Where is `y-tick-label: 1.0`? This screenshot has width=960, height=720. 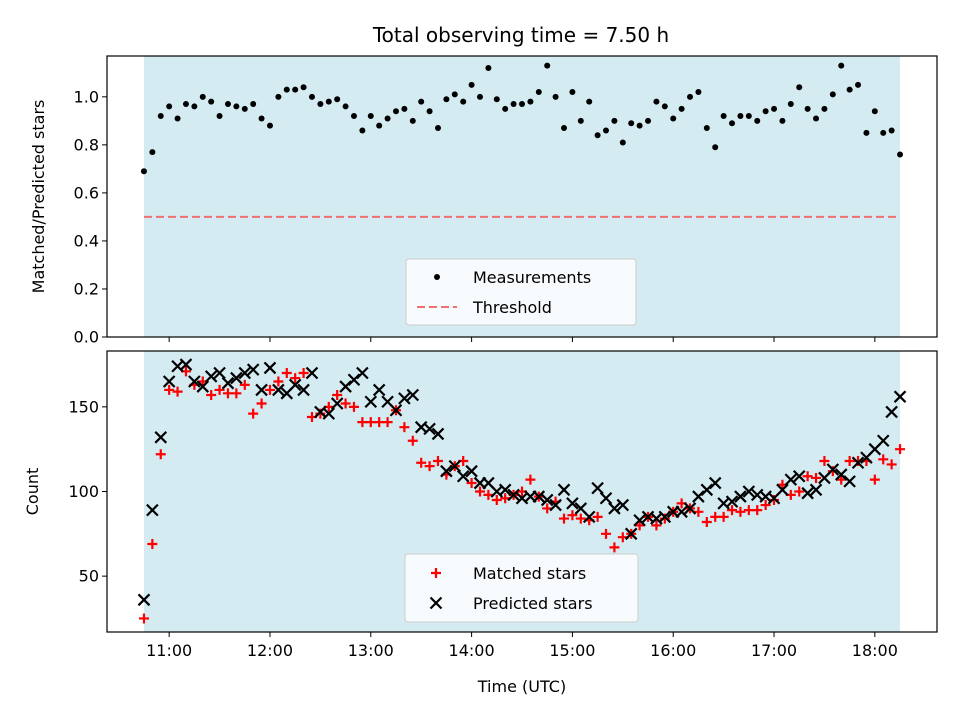
y-tick-label: 1.0 is located at coordinates (86, 96).